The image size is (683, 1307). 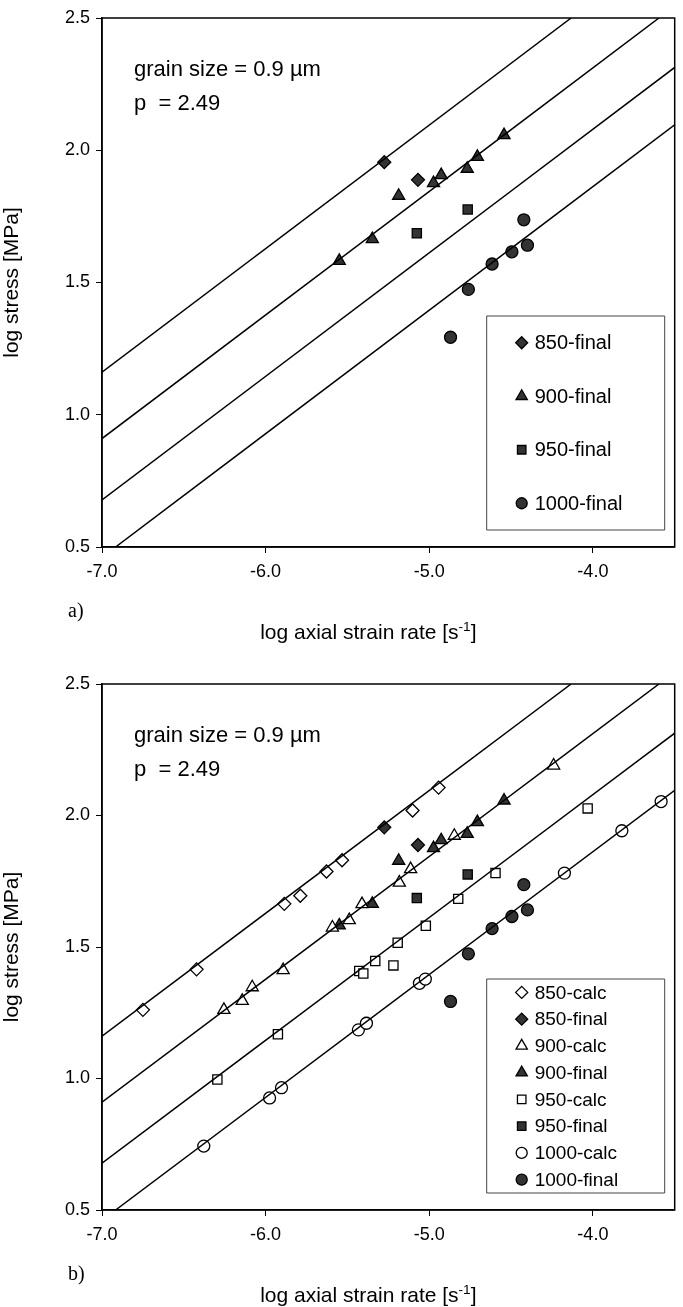 I want to click on legend-label: 900-calc, so click(x=570, y=1046).